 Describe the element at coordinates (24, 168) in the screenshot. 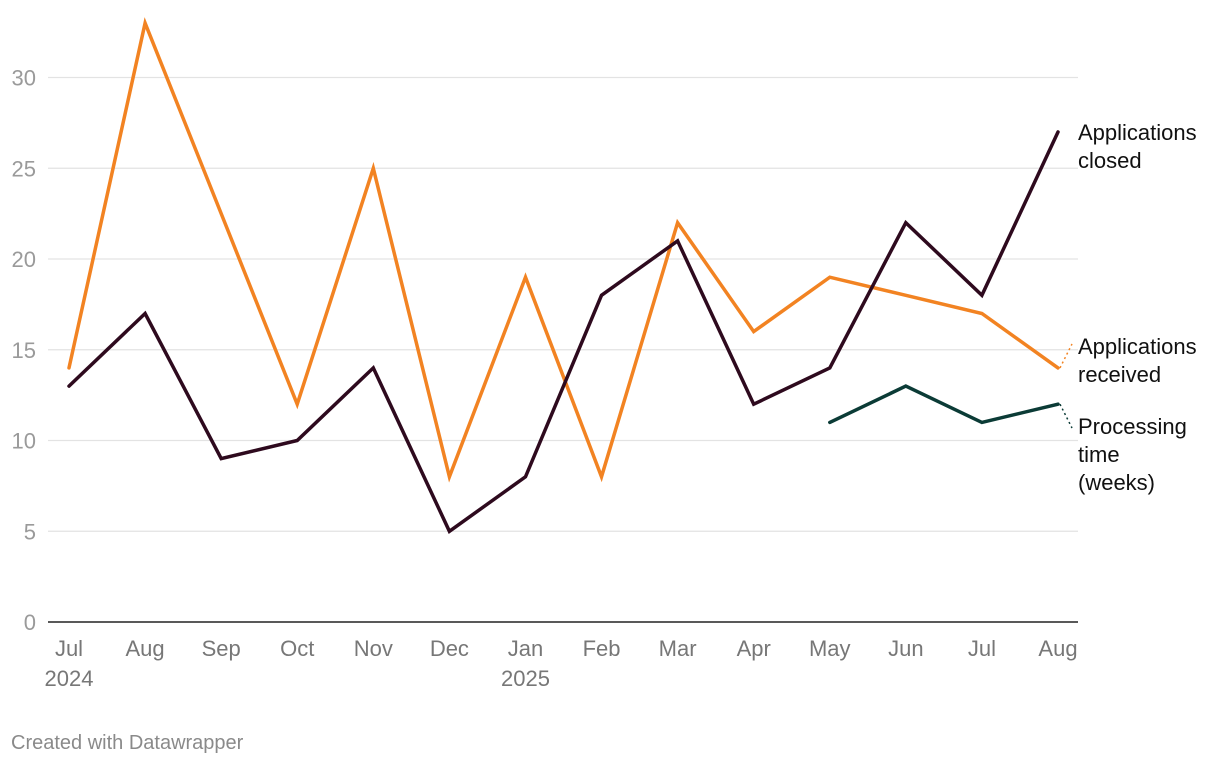

I see `y-tick-label: 25` at that location.